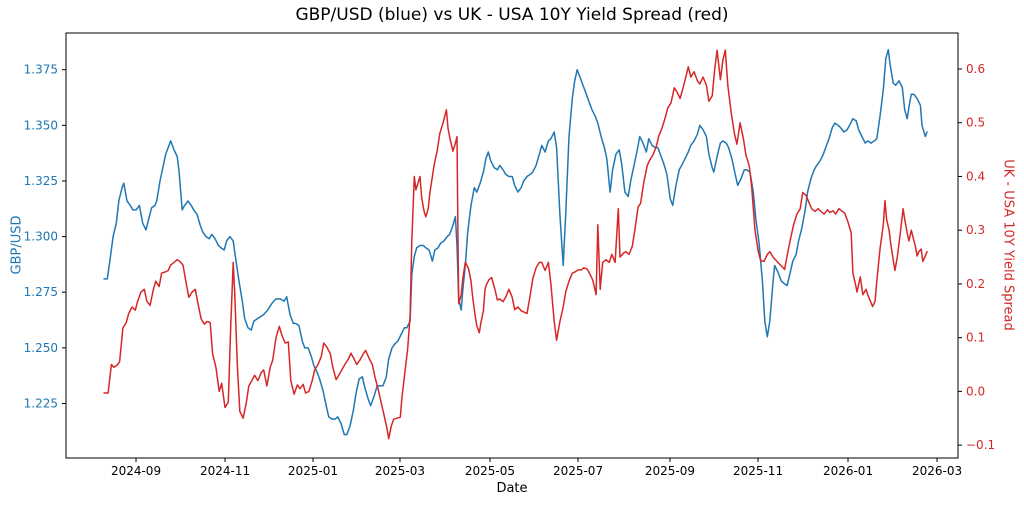 This screenshot has width=1024, height=507. What do you see at coordinates (41, 125) in the screenshot?
I see `left-tick-label: 1.350` at bounding box center [41, 125].